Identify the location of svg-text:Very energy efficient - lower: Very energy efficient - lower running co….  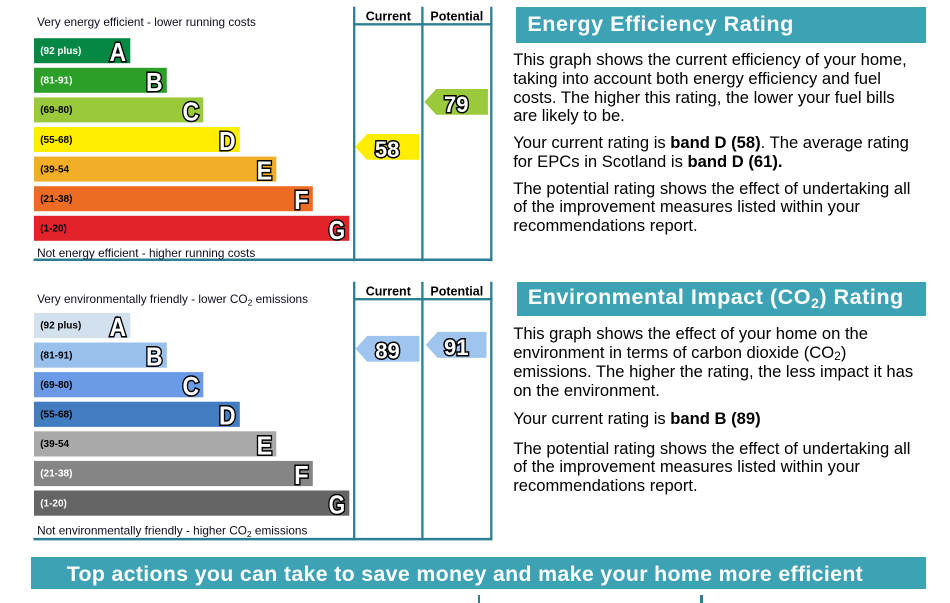
(146, 22).